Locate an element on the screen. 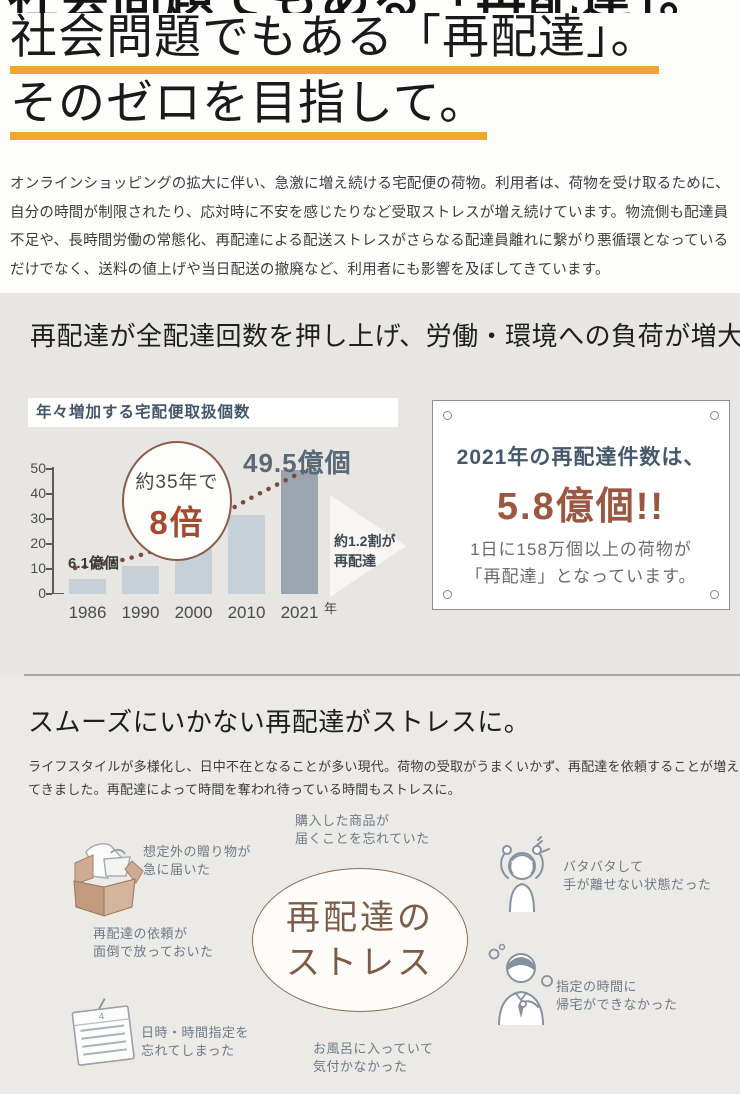  stress-center-line1: 再配達の is located at coordinates (360, 918).